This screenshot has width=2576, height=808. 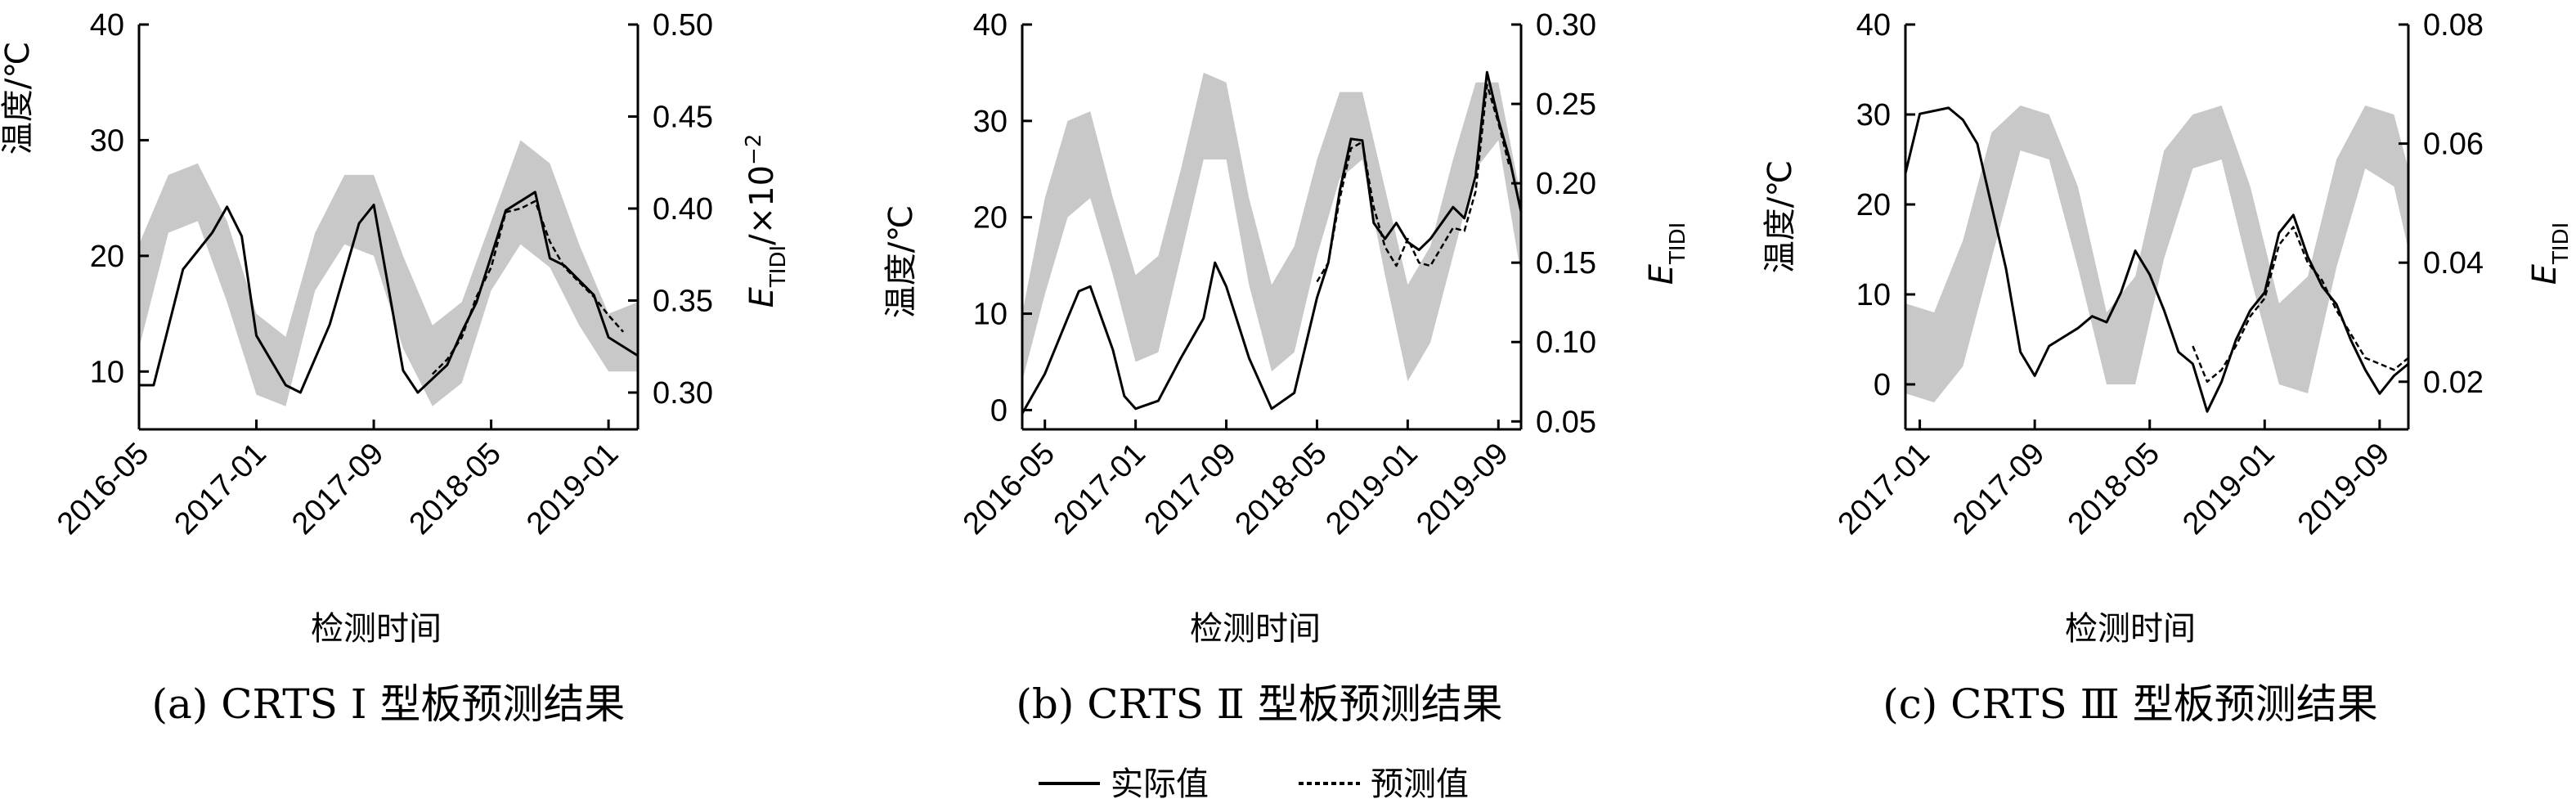 I want to click on temperature-band-layer-c, so click(x=2156, y=253).